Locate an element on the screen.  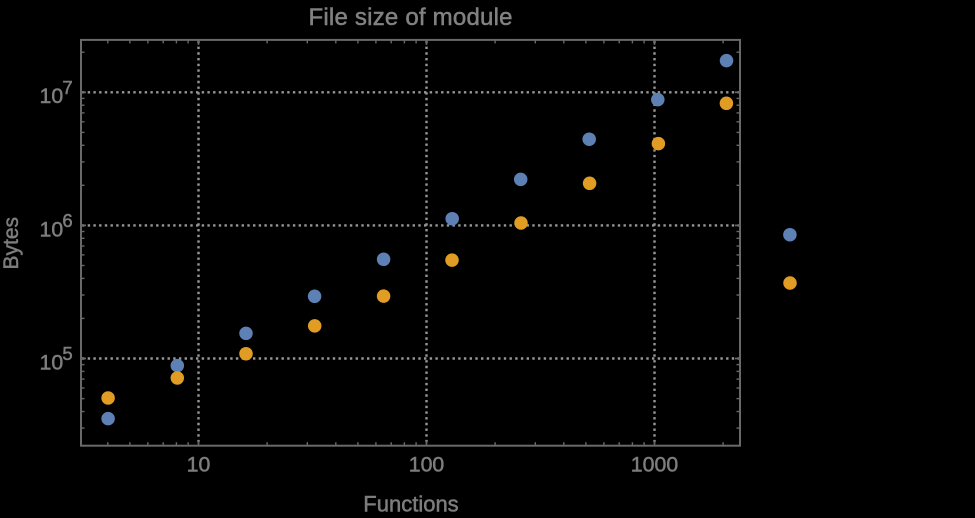
svg-text: 7 is located at coordinates (67, 87).